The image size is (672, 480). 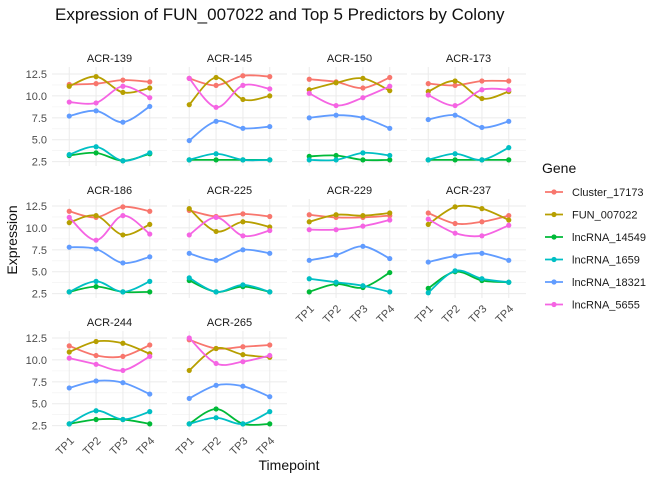 I want to click on panel-strip-label: ACR-150, so click(x=349, y=59).